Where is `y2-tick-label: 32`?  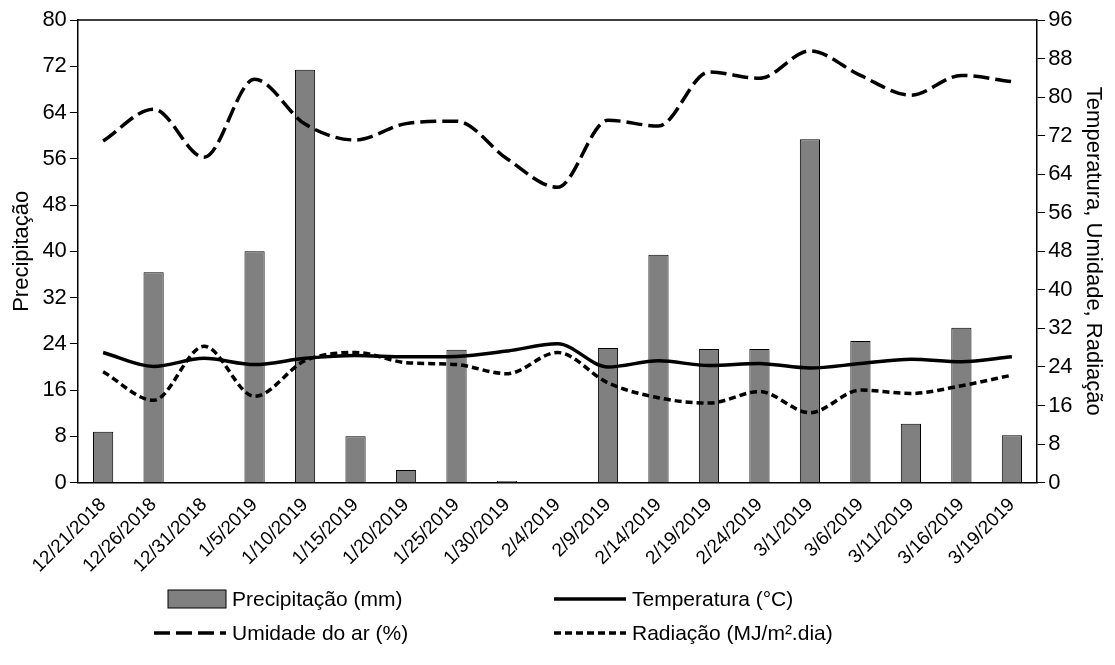
y2-tick-label: 32 is located at coordinates (1060, 327).